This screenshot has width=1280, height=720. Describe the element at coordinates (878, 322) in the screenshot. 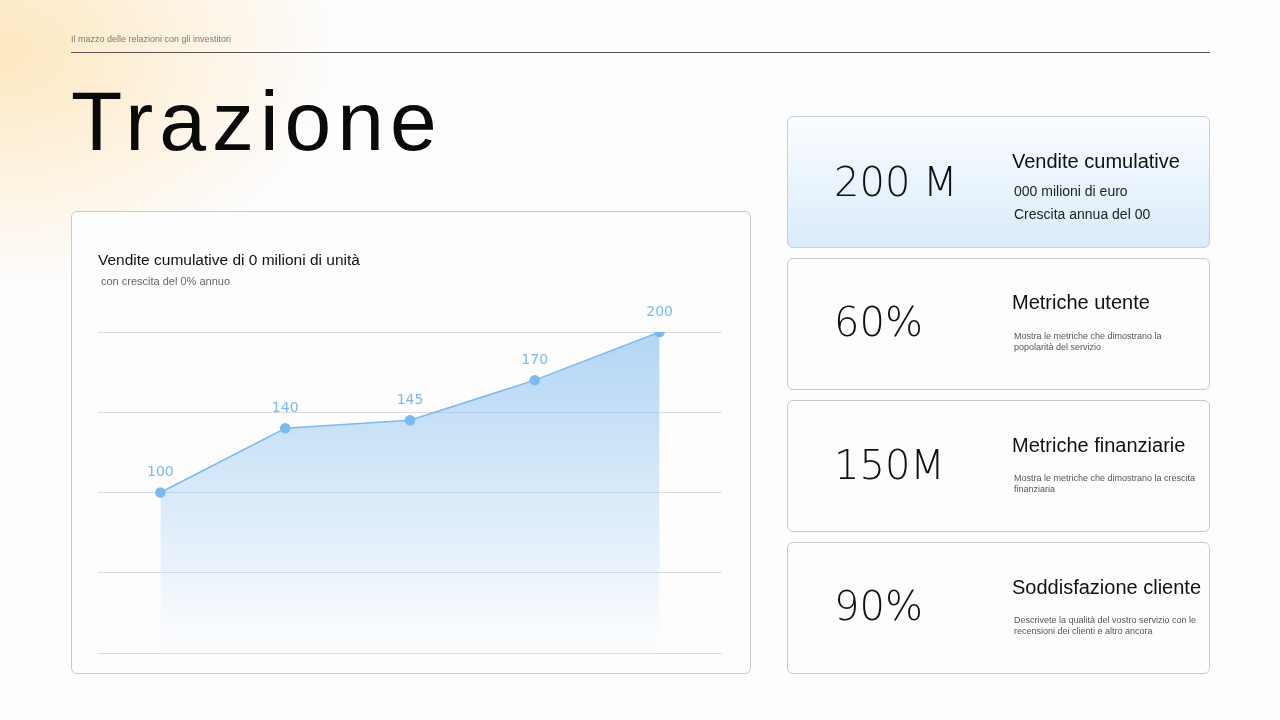

I see `text: 60%` at that location.